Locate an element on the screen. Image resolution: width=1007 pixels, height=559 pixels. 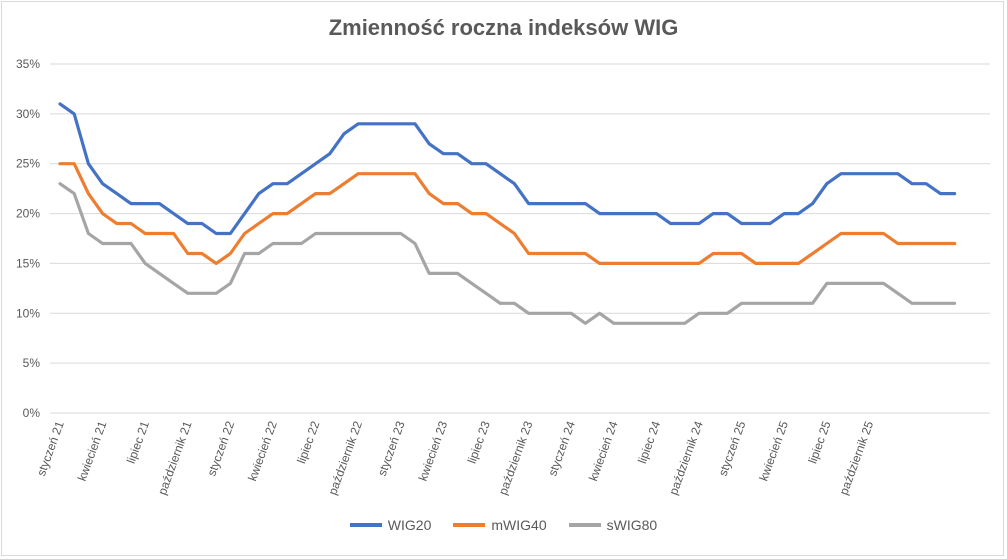
legend-swatch-mwig40 is located at coordinates (469, 525).